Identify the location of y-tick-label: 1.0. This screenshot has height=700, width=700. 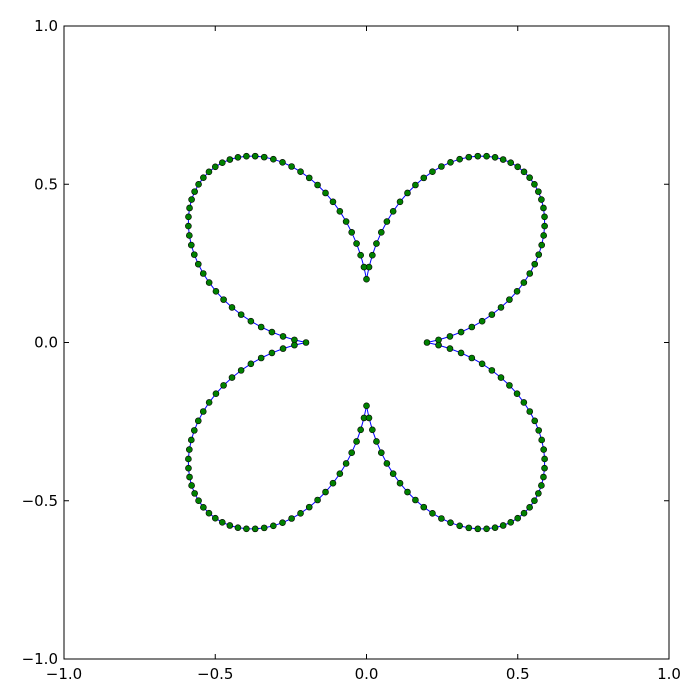
(46, 26).